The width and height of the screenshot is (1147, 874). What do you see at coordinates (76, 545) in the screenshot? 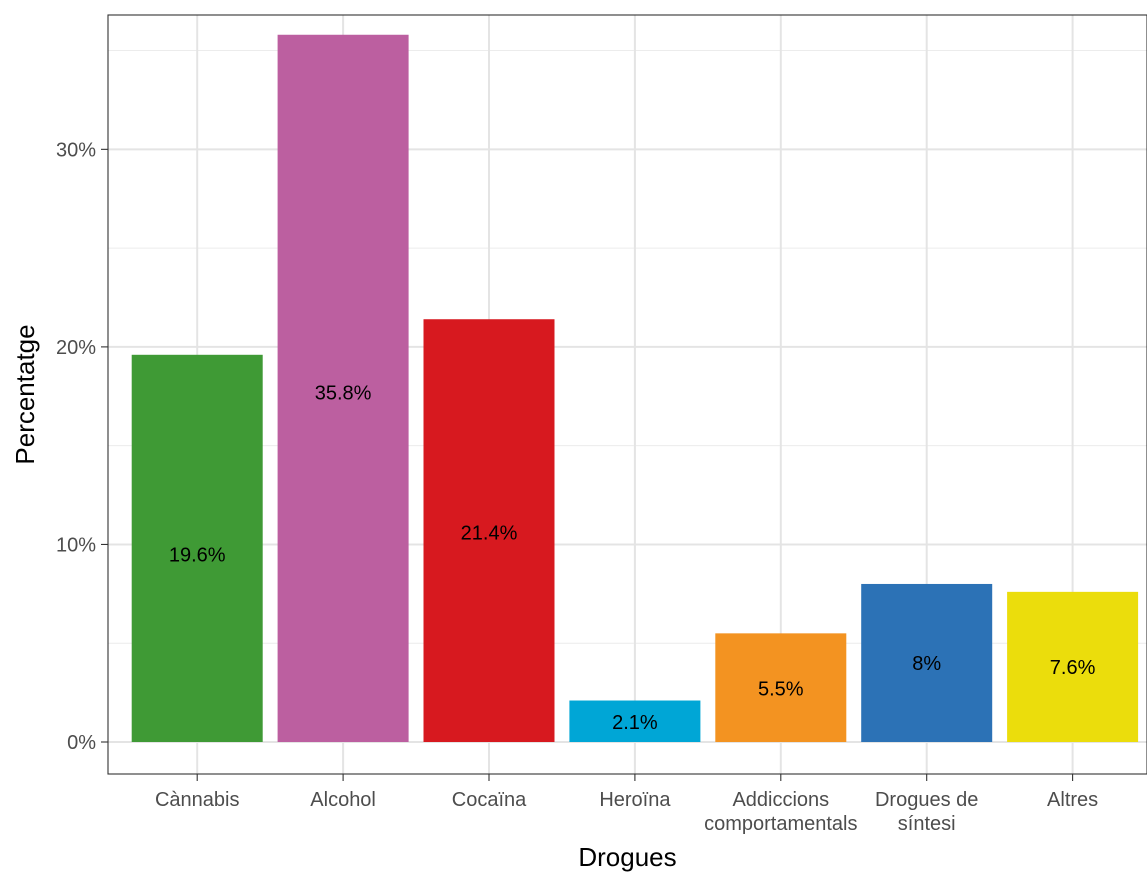
I see `y-tick-label: 10%` at bounding box center [76, 545].